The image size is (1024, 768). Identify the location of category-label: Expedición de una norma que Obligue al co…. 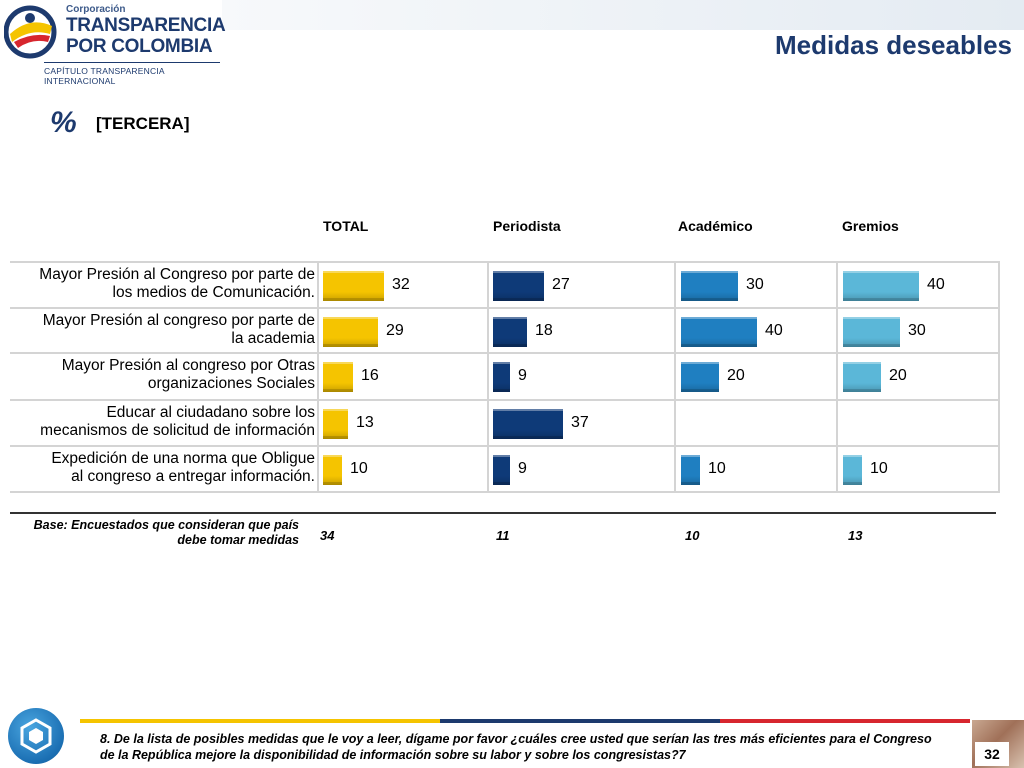
(162, 468).